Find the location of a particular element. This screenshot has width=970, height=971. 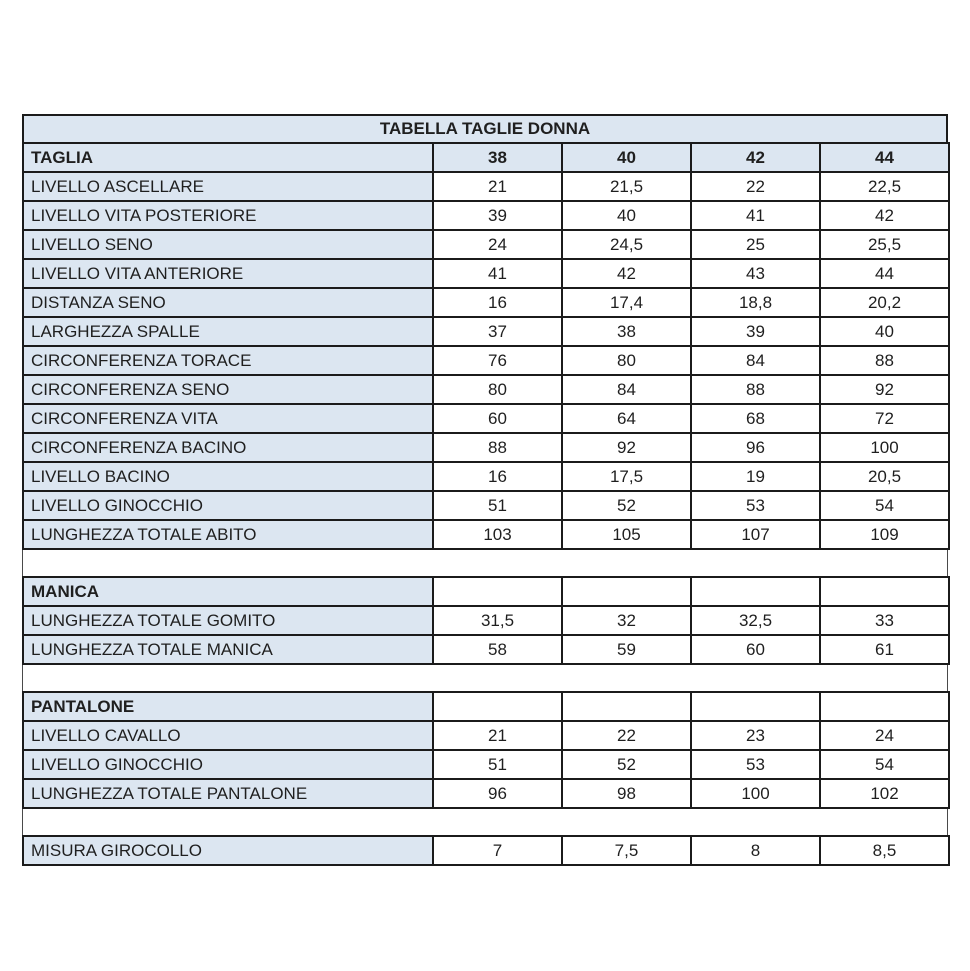

value-cell: 68 is located at coordinates (755, 418).